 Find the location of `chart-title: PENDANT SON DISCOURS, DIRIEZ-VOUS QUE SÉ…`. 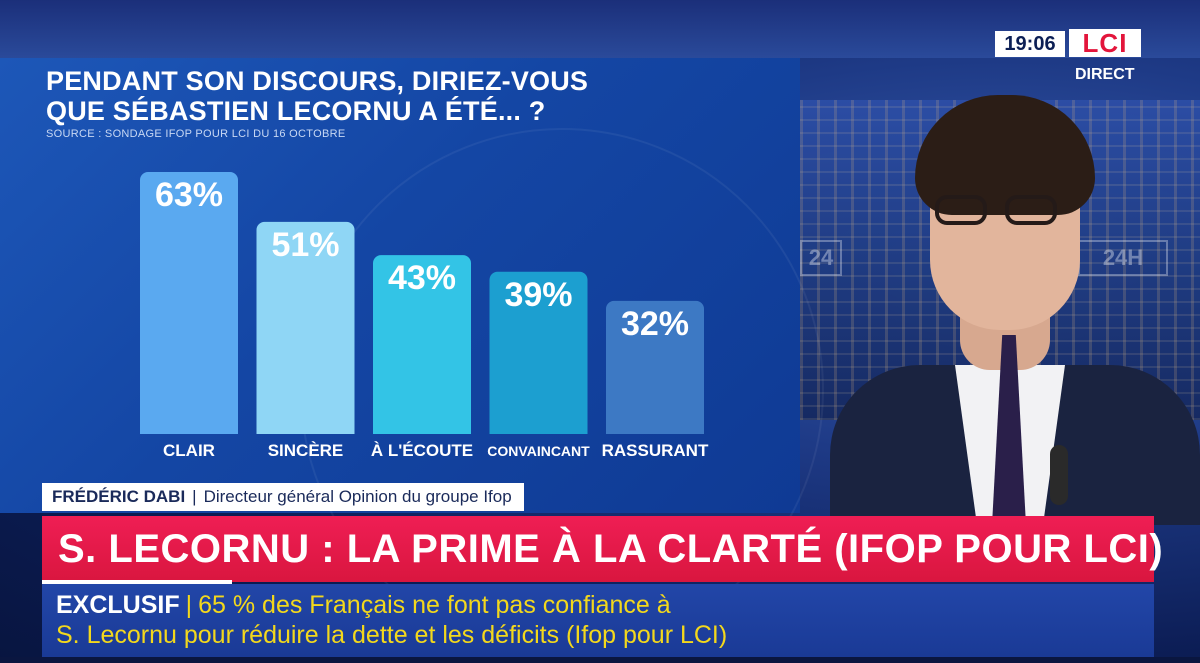

chart-title: PENDANT SON DISCOURS, DIRIEZ-VOUS QUE SÉ… is located at coordinates (406, 96).